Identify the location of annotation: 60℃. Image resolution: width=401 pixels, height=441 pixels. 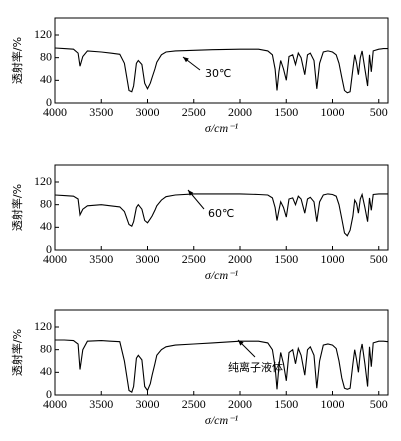
(221, 213).